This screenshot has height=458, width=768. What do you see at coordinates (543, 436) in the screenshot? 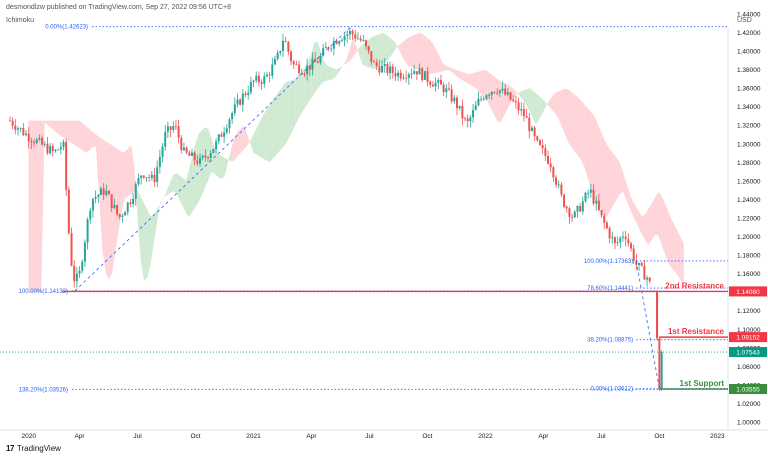
I see `x-tick-label: Apr` at bounding box center [543, 436].